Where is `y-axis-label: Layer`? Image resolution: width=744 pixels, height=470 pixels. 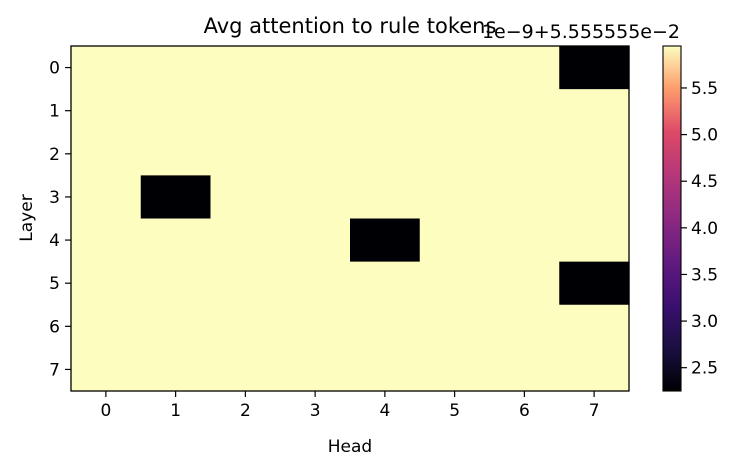 y-axis-label: Layer is located at coordinates (27, 217).